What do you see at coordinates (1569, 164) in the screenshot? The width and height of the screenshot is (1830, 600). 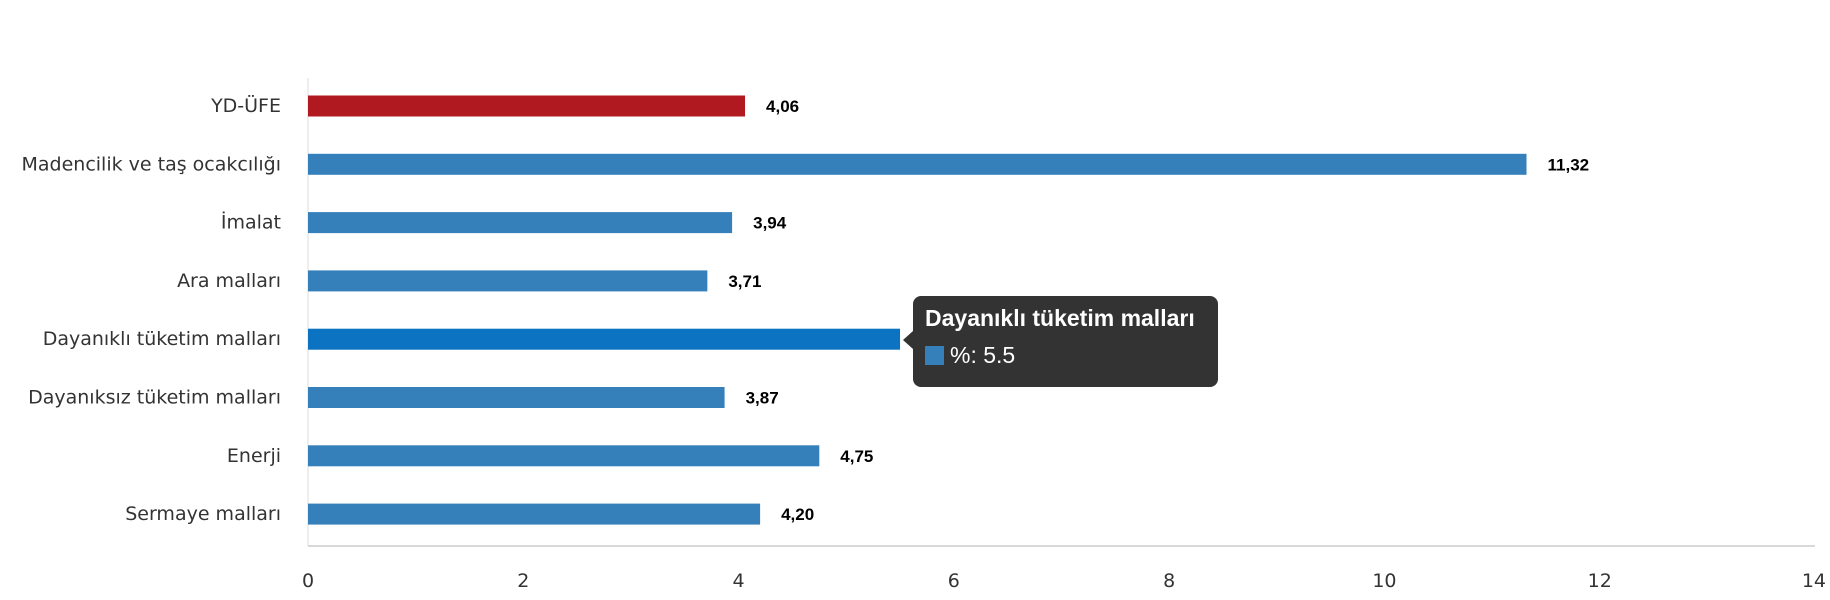 I see `data-label-1: 11,32` at bounding box center [1569, 164].